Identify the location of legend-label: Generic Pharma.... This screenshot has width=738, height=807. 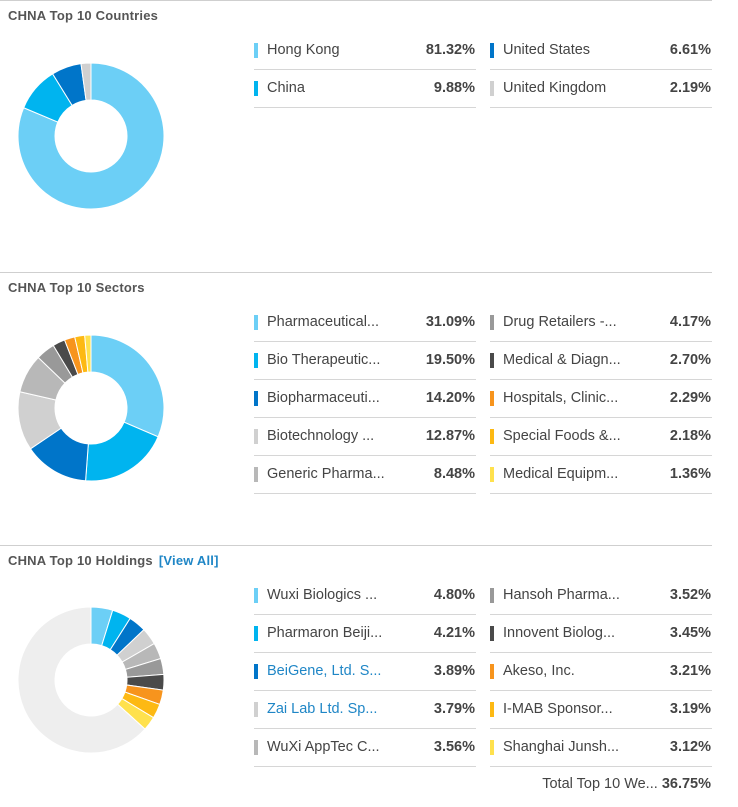
(326, 474).